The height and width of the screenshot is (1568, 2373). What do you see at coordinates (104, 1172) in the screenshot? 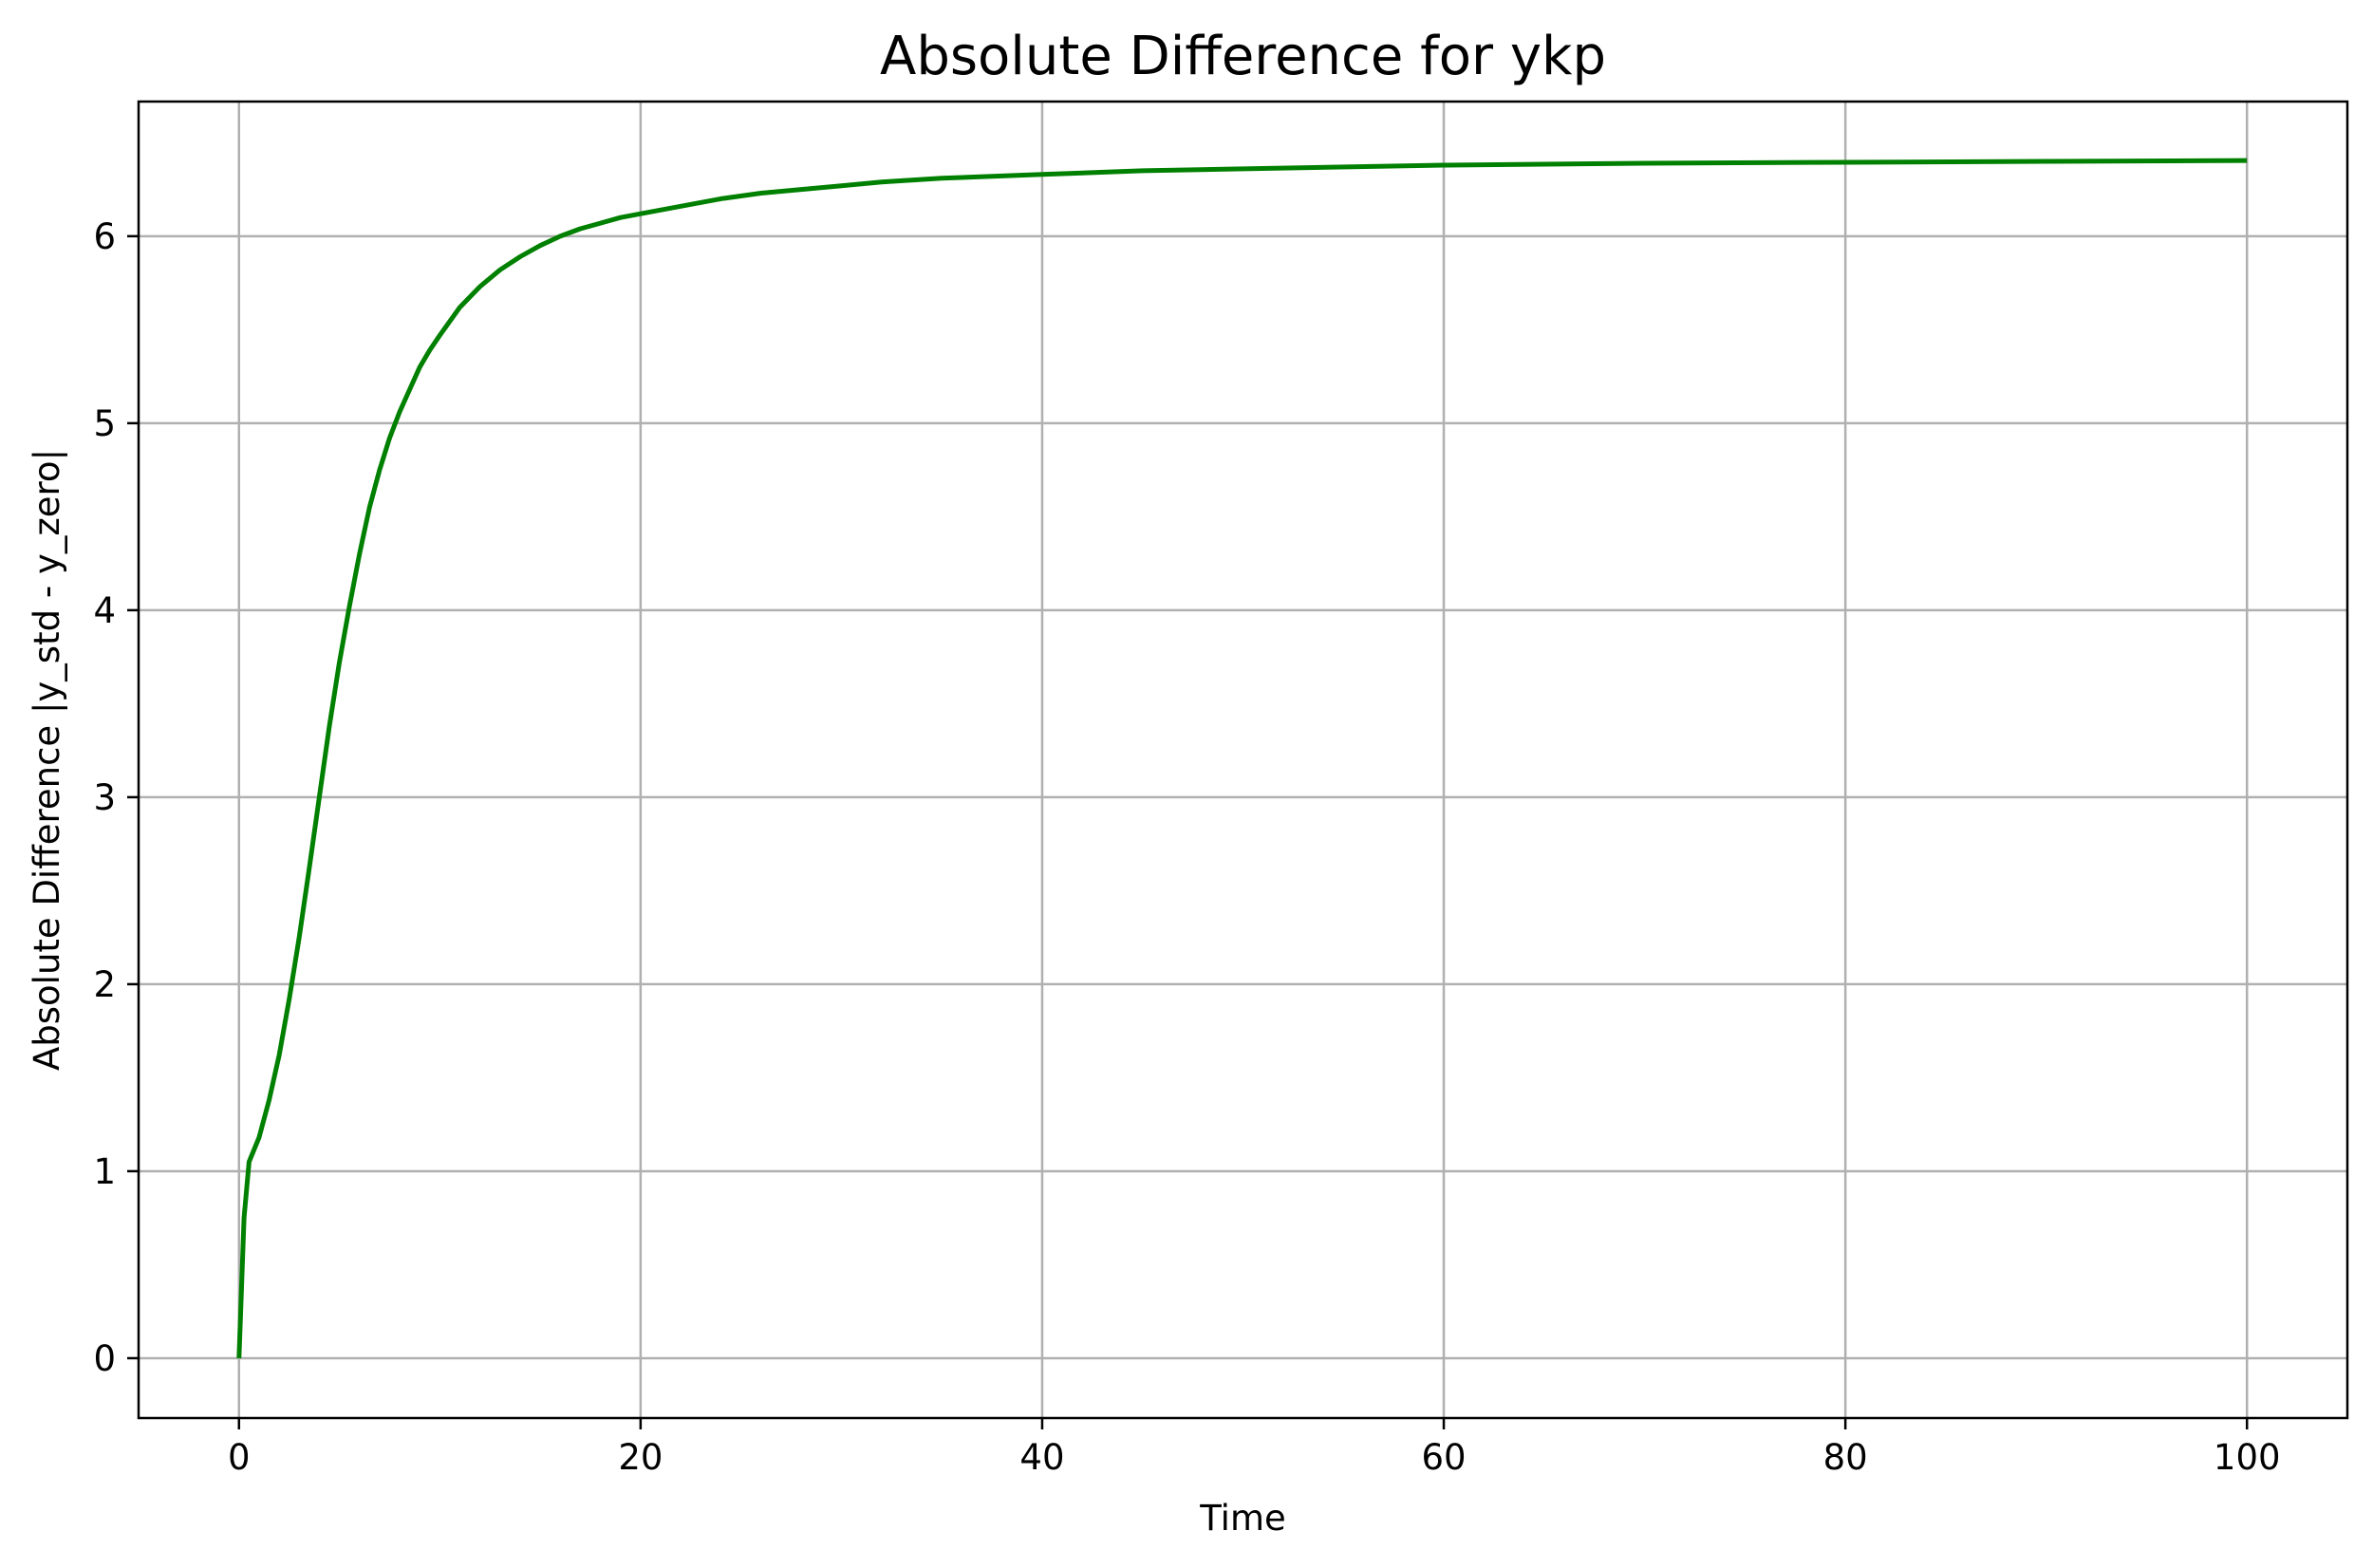
I see `y-tick-label: 1` at bounding box center [104, 1172].